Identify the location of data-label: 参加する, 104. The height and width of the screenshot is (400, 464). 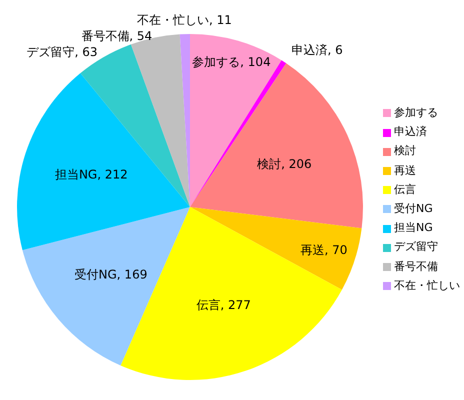
(231, 62).